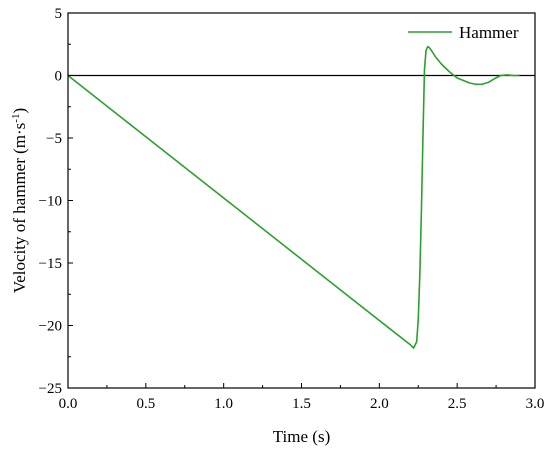 The image size is (550, 451). I want to click on y-axis-unit-open: (, so click(19, 151).